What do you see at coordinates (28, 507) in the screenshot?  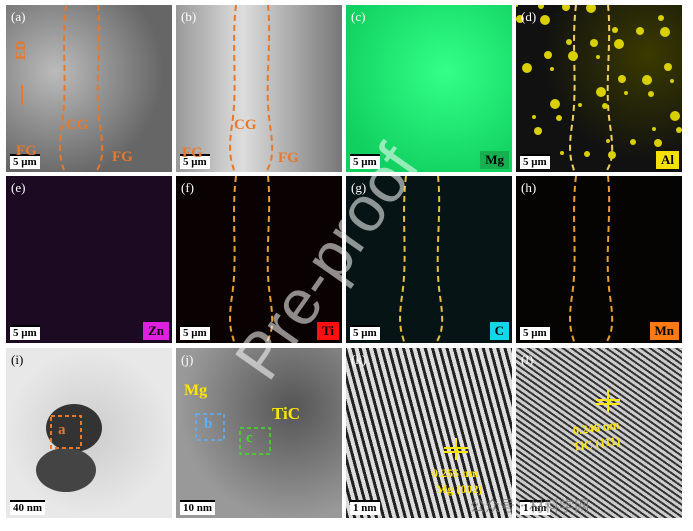 I see `scale-bar: 40 nm` at bounding box center [28, 507].